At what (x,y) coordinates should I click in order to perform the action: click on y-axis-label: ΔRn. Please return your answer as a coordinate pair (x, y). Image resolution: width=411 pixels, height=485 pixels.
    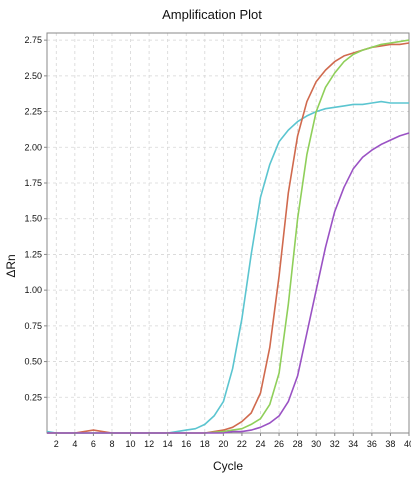
    Looking at the image, I should click on (11, 265).